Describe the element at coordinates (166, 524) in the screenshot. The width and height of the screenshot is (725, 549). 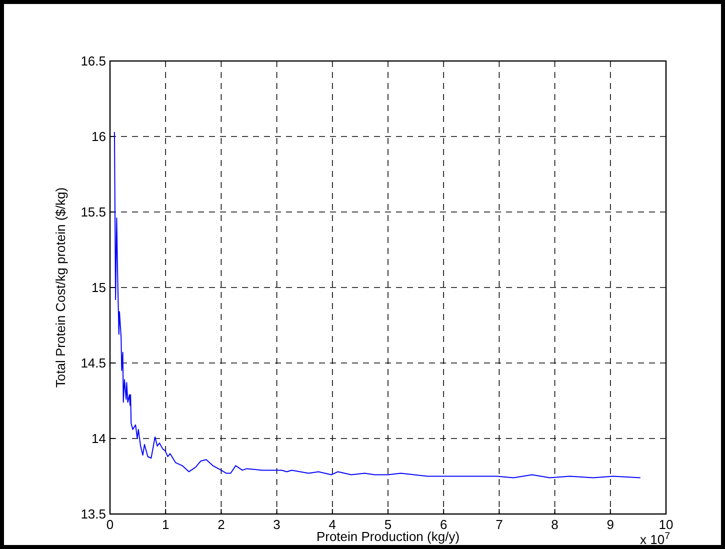
I see `x-tick-label: 1` at that location.